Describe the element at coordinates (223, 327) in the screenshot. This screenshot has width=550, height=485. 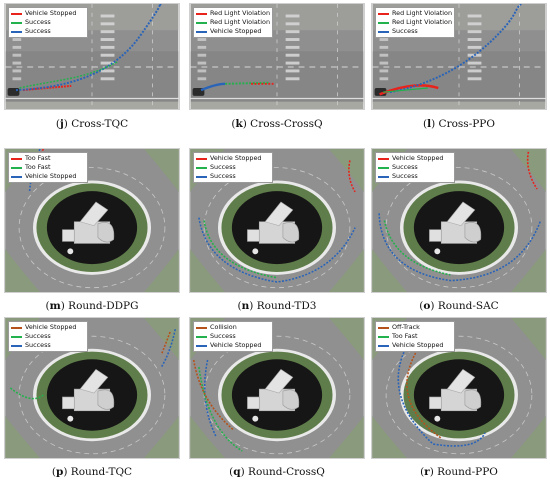
I see `legend-label: Collision` at that location.